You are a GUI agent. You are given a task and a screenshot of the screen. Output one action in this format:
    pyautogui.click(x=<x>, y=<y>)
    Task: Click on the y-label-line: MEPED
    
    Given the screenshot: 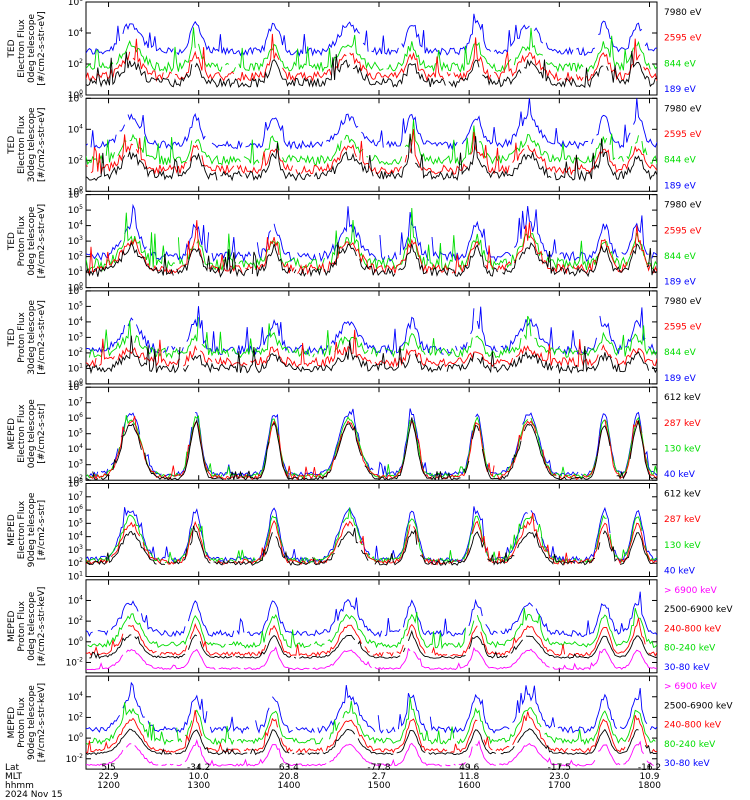 What is the action you would take?
    pyautogui.click(x=12, y=723)
    